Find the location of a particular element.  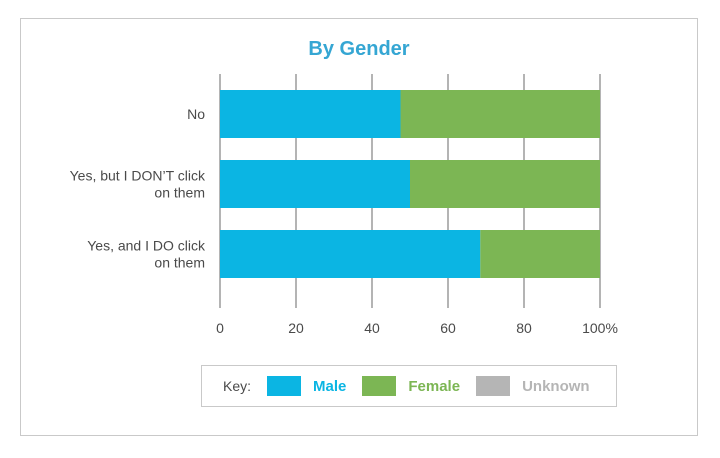

legend-item-male: Male is located at coordinates (306, 386).